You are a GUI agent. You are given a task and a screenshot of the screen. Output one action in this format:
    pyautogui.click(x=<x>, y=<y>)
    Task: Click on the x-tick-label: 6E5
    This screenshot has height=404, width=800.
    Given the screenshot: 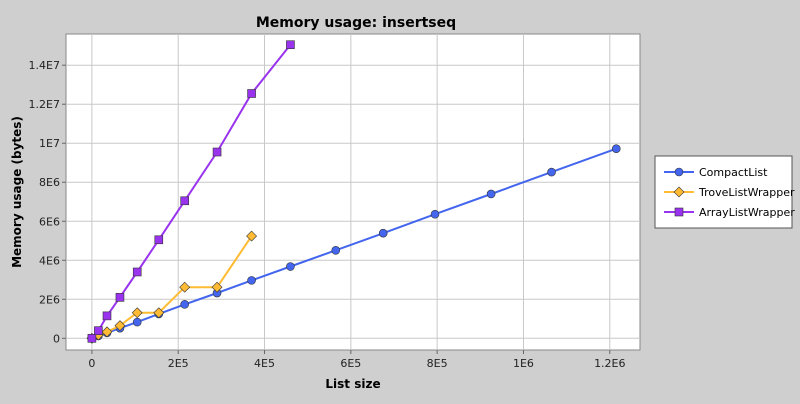 What is the action you would take?
    pyautogui.click(x=350, y=363)
    